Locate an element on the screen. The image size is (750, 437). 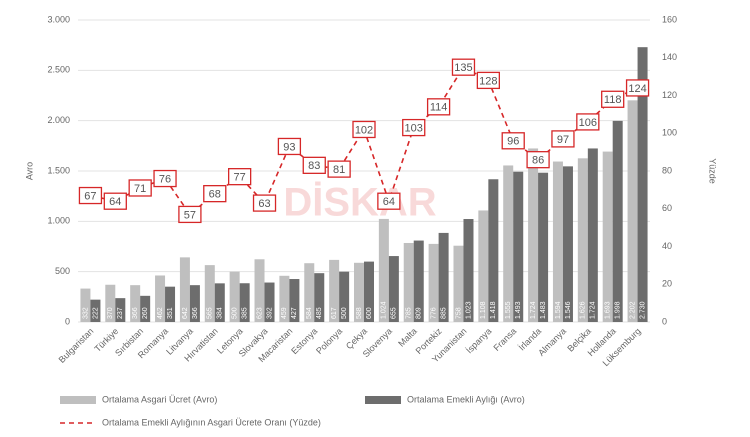
y2-tick-label: 80 is located at coordinates (667, 170).